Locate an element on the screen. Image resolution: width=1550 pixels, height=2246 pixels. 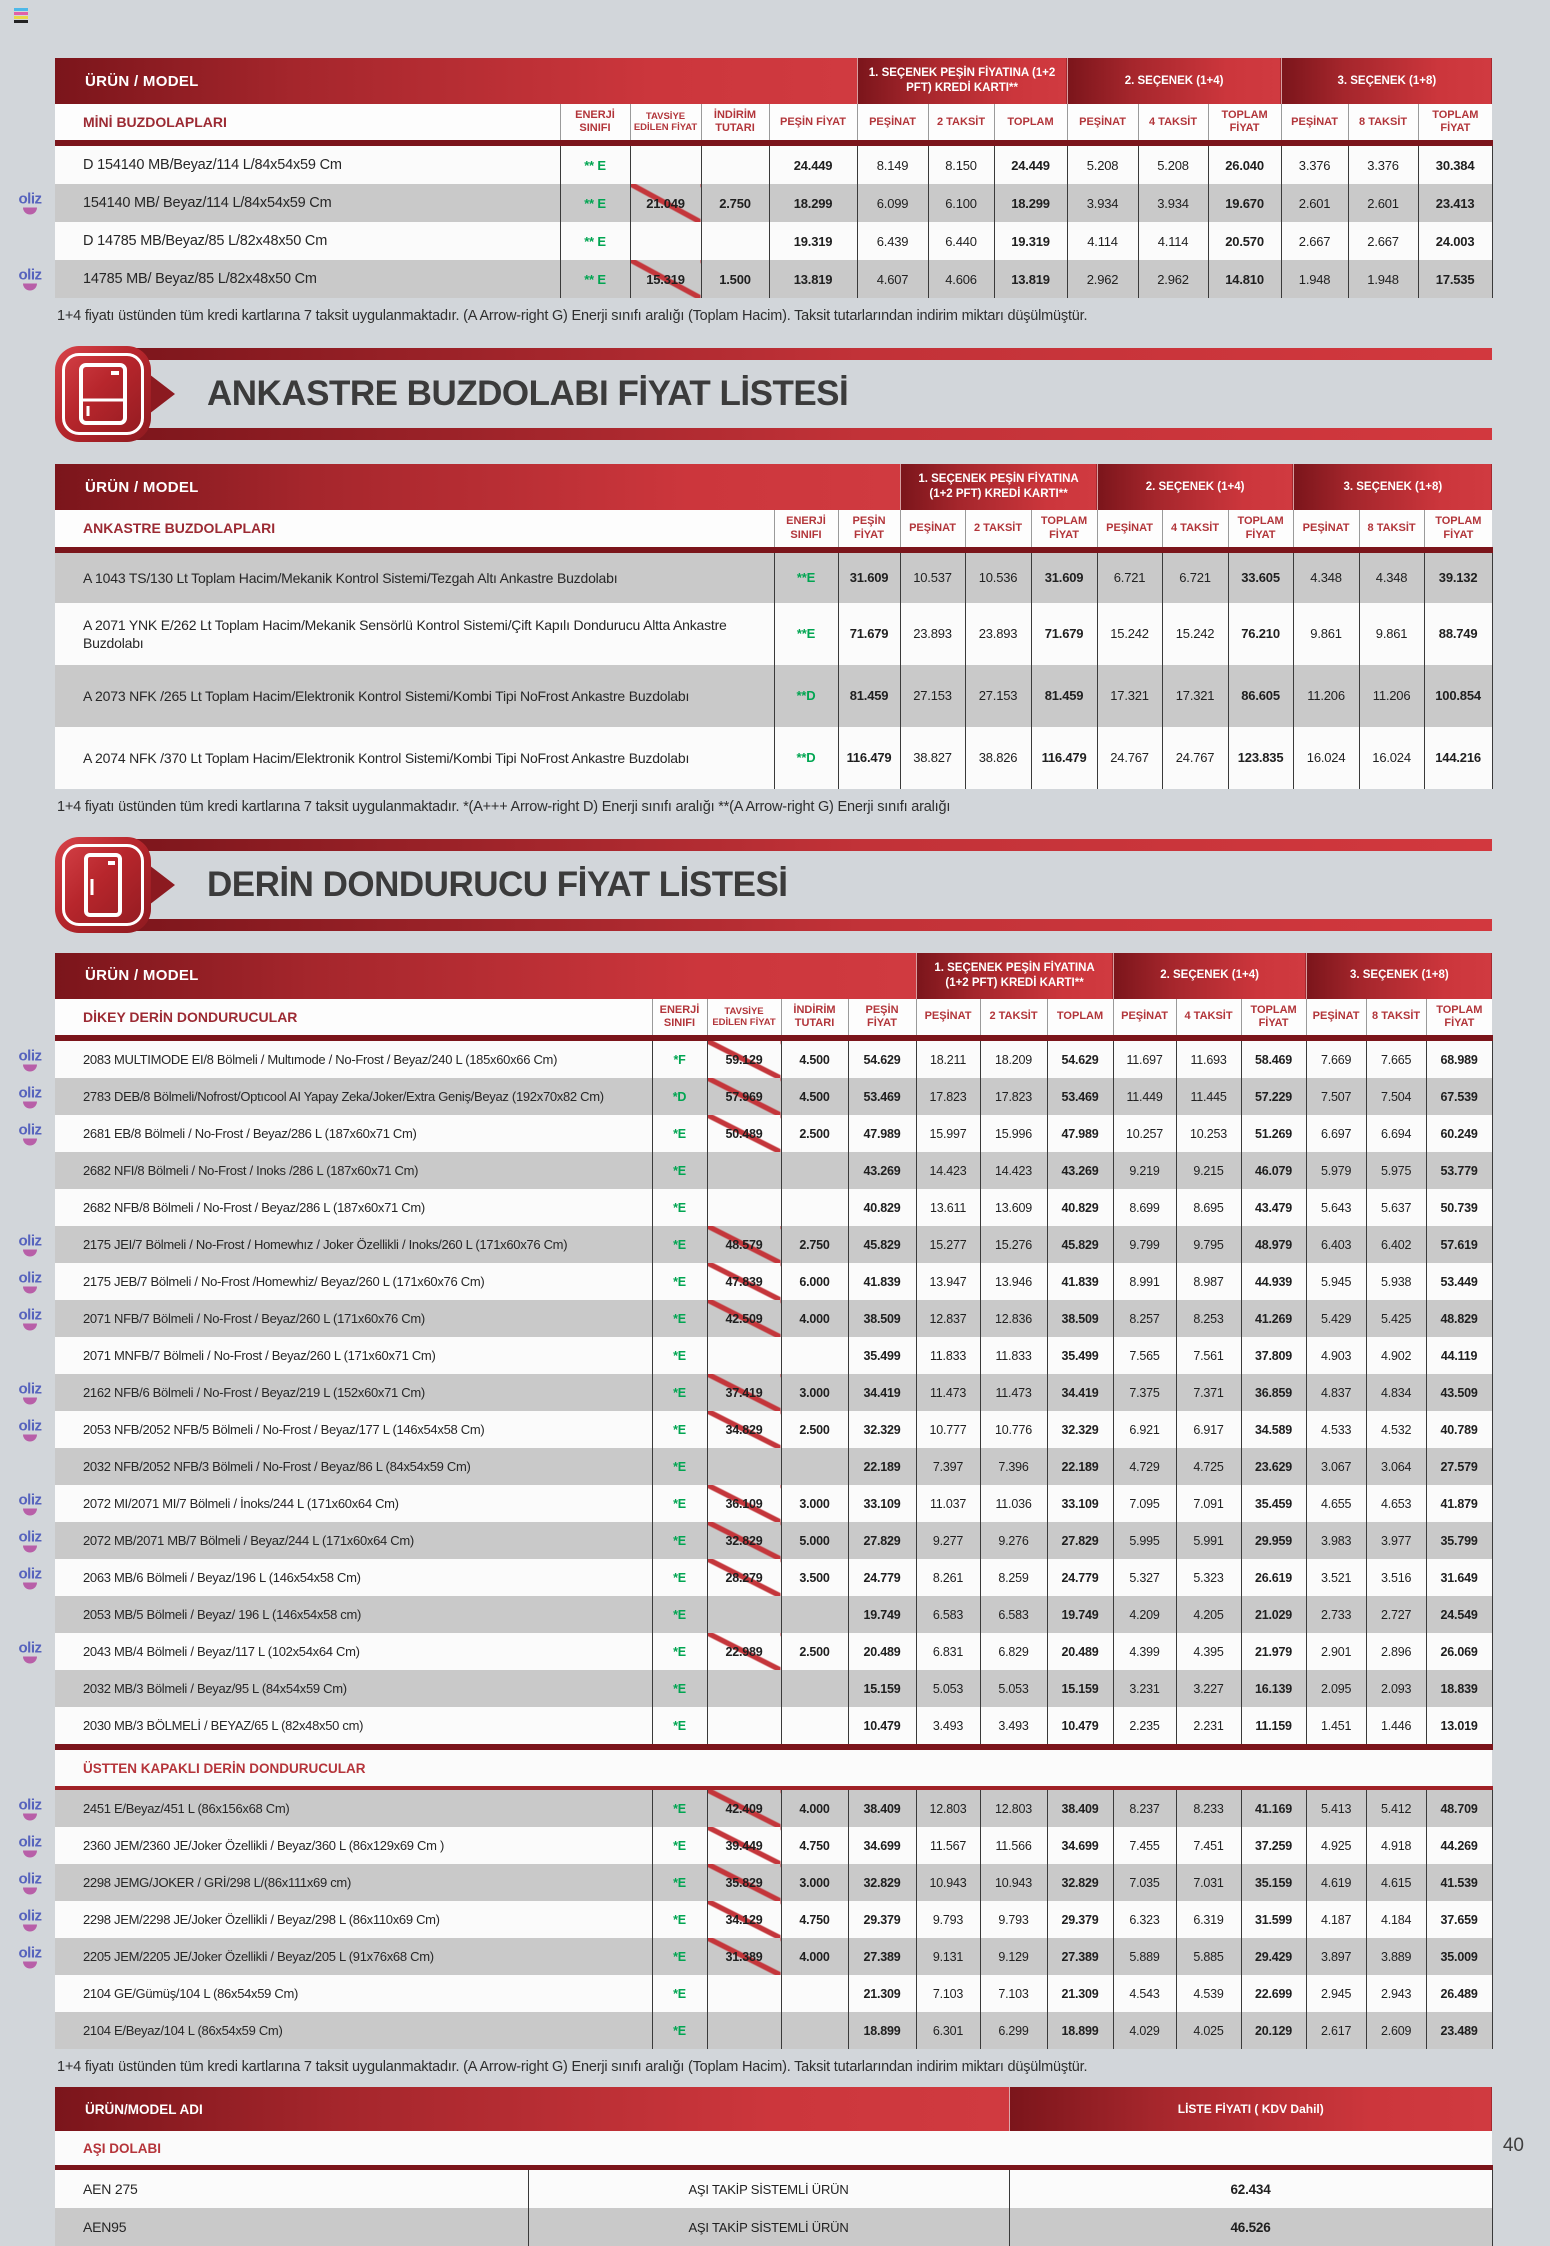
price-cell: 3.934 is located at coordinates (1173, 203).